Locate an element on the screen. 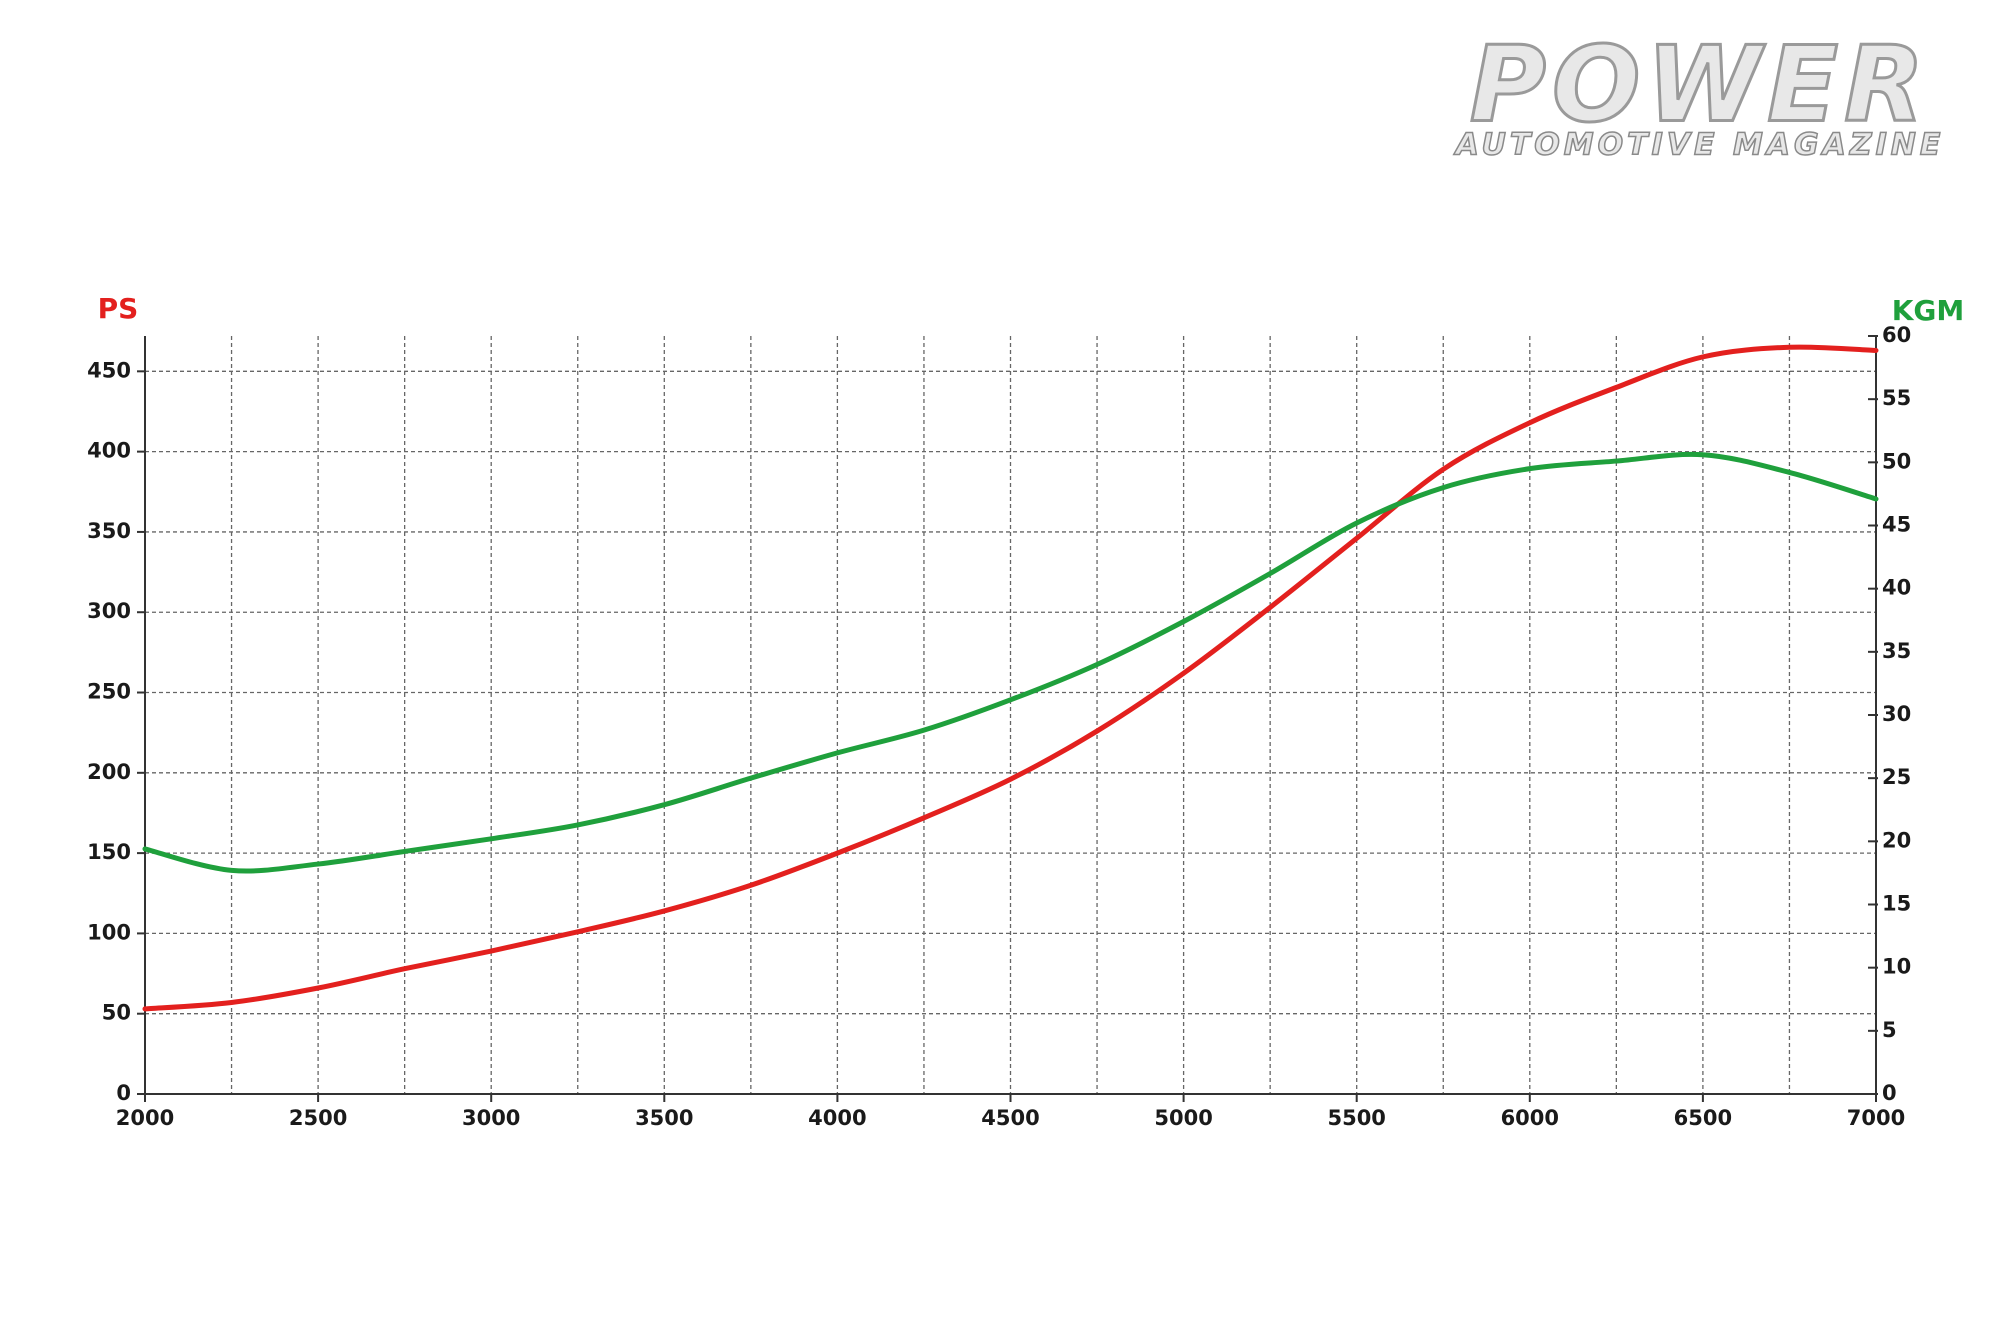  x-tick-label: 7000 is located at coordinates (1876, 1118).